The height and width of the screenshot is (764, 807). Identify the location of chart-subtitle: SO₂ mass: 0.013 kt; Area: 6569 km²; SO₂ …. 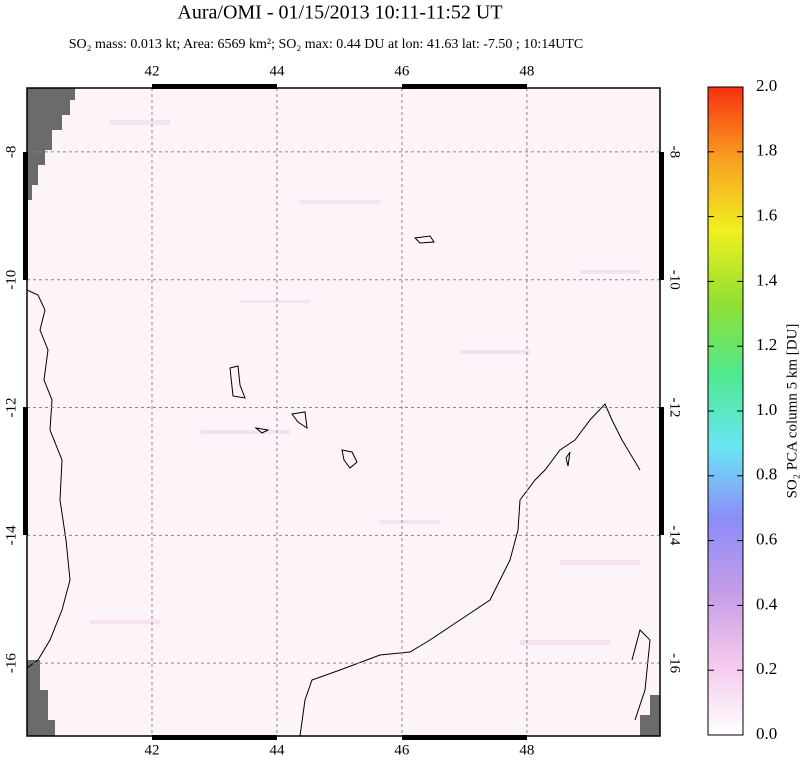
(326, 44).